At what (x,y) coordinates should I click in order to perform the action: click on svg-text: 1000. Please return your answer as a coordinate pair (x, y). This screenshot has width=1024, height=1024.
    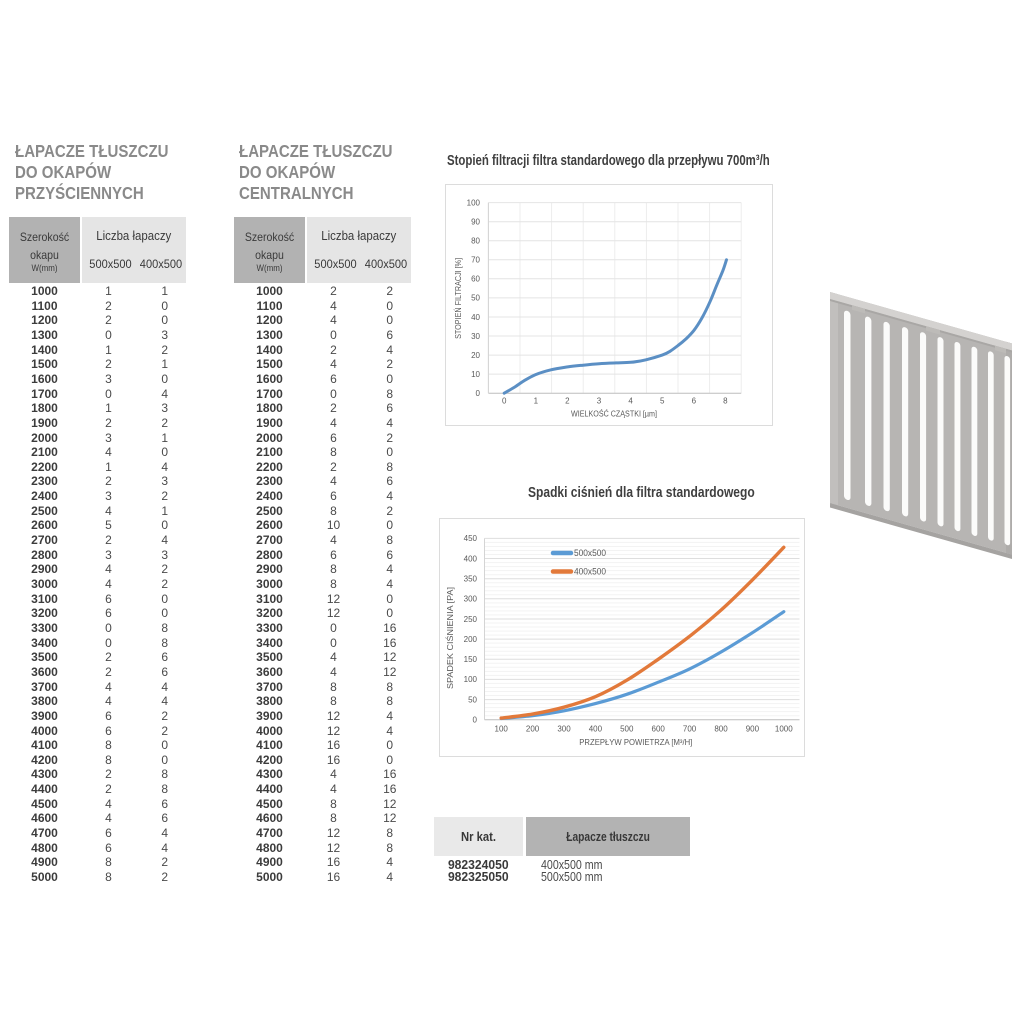
    Looking at the image, I should click on (784, 729).